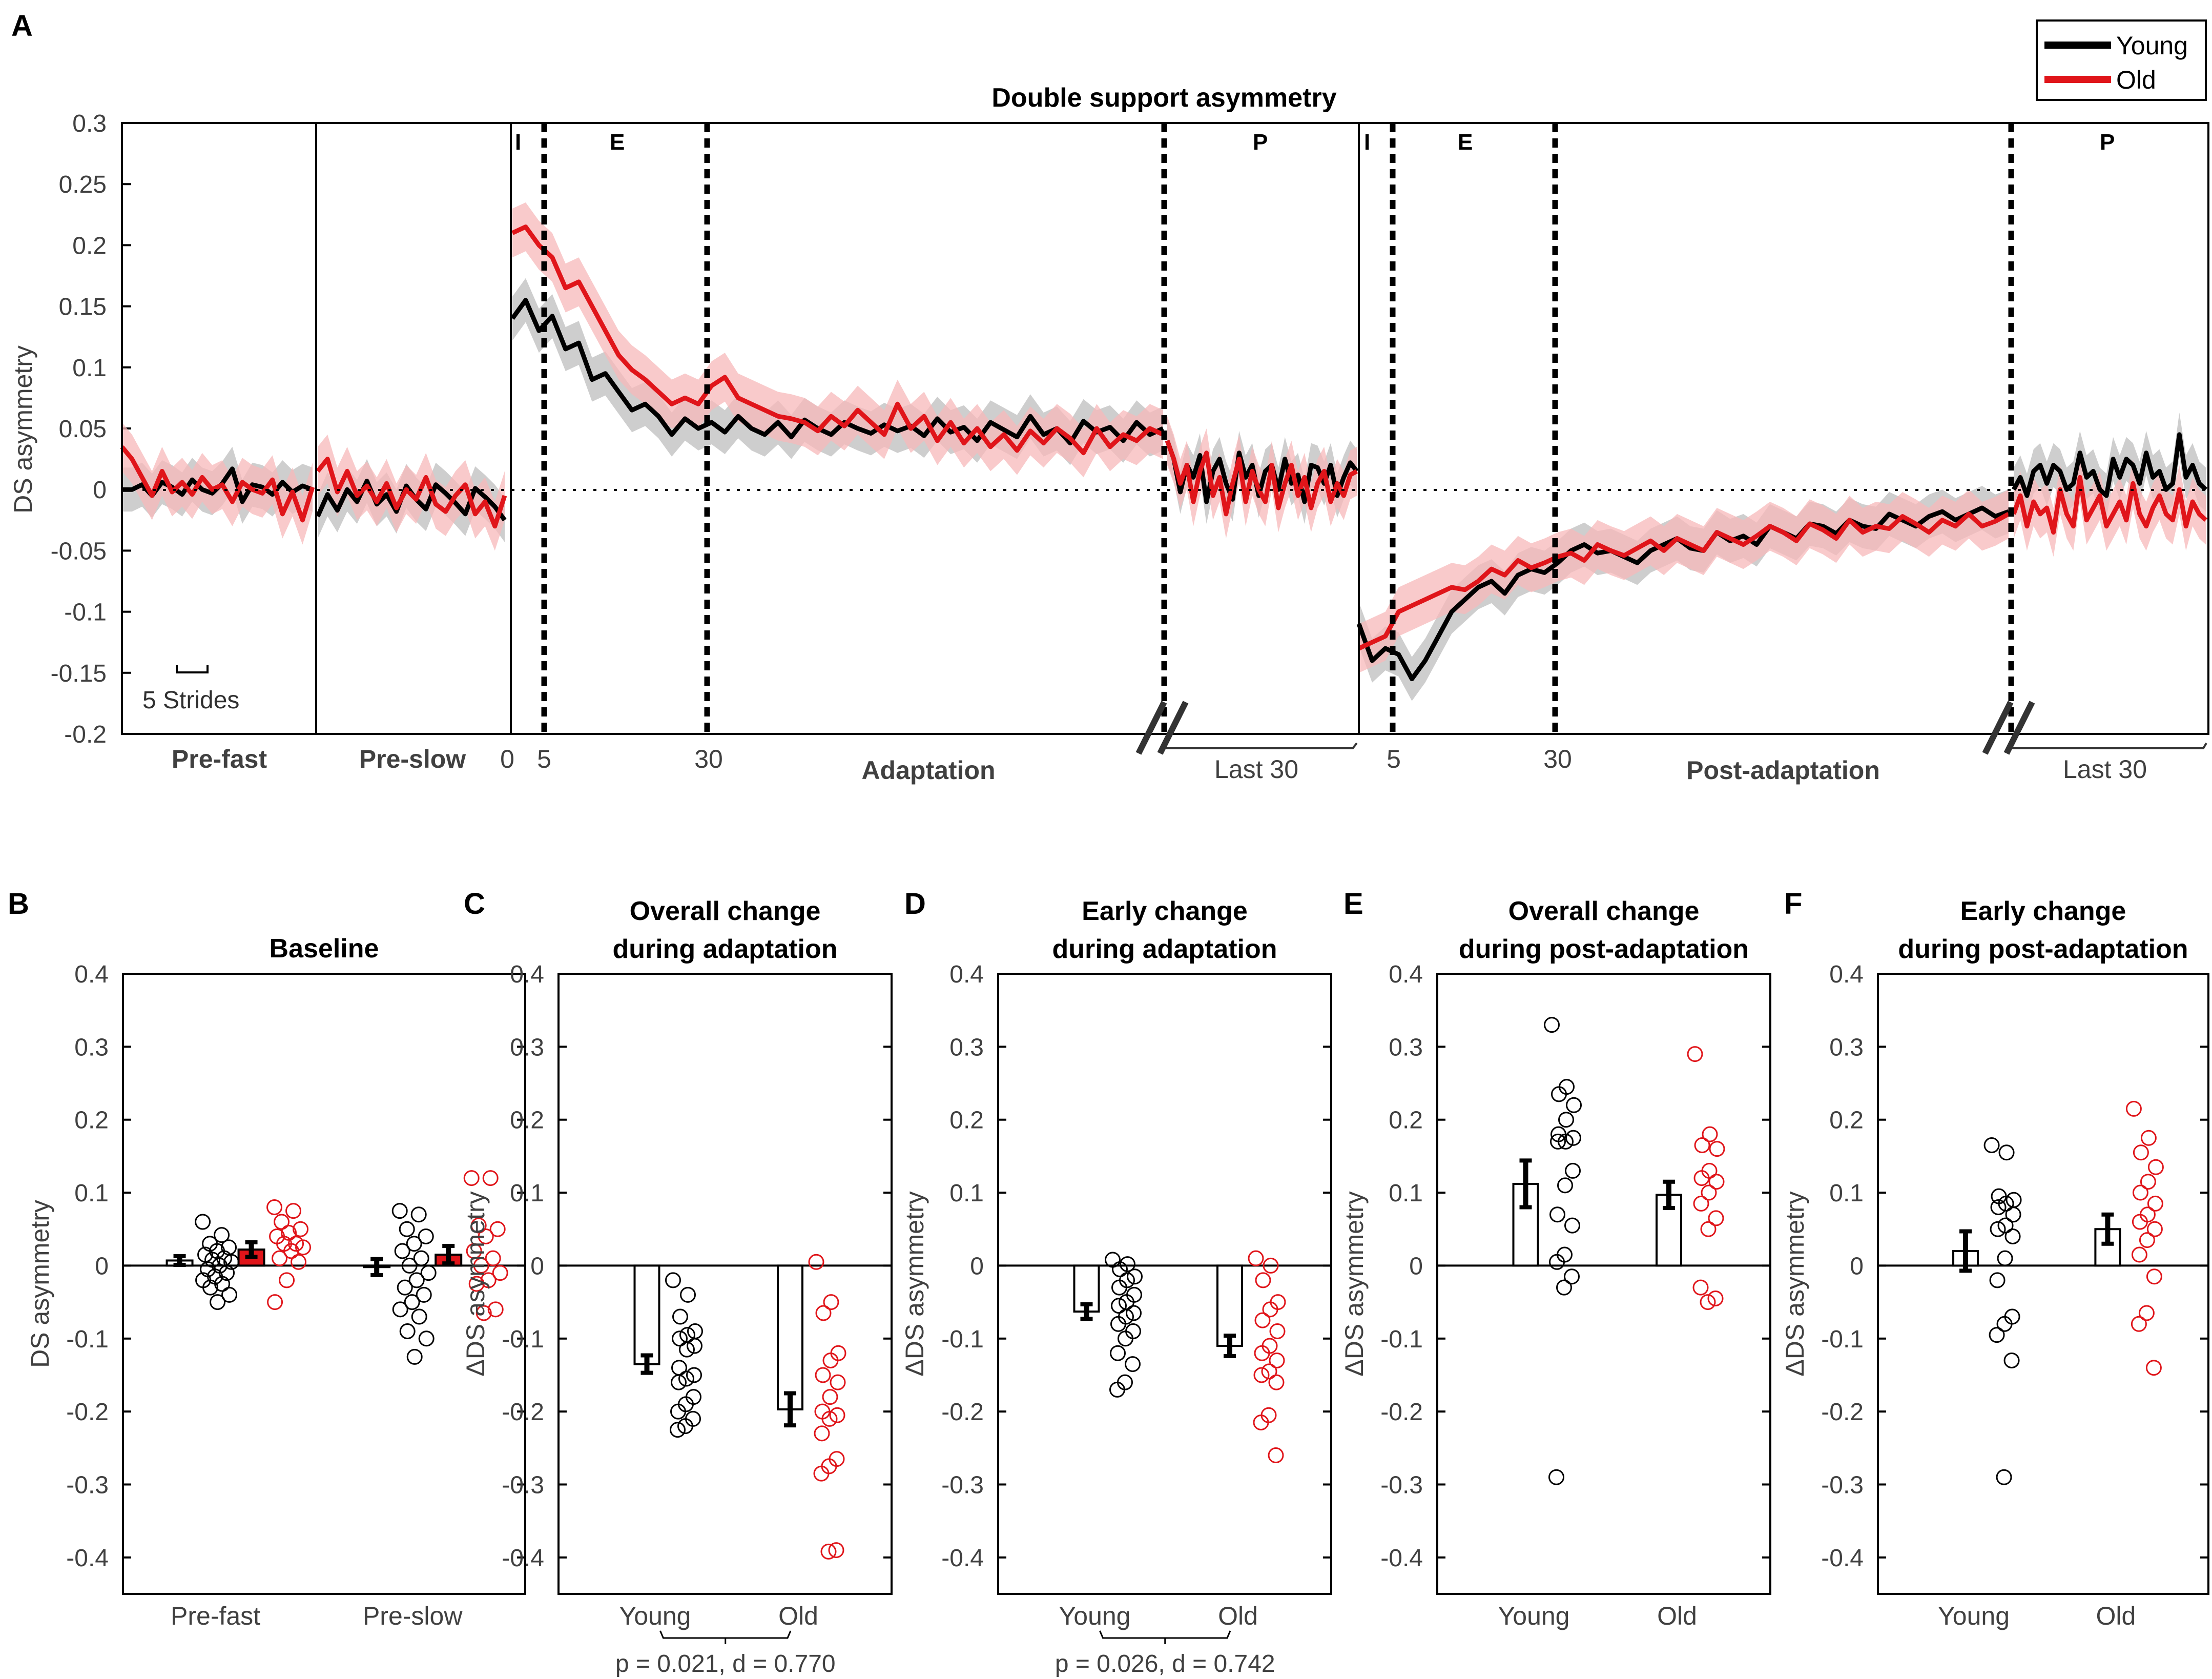 This screenshot has width=2212, height=1679. Describe the element at coordinates (2109, 505) in the screenshot. I see `line-old-post_last30` at that location.